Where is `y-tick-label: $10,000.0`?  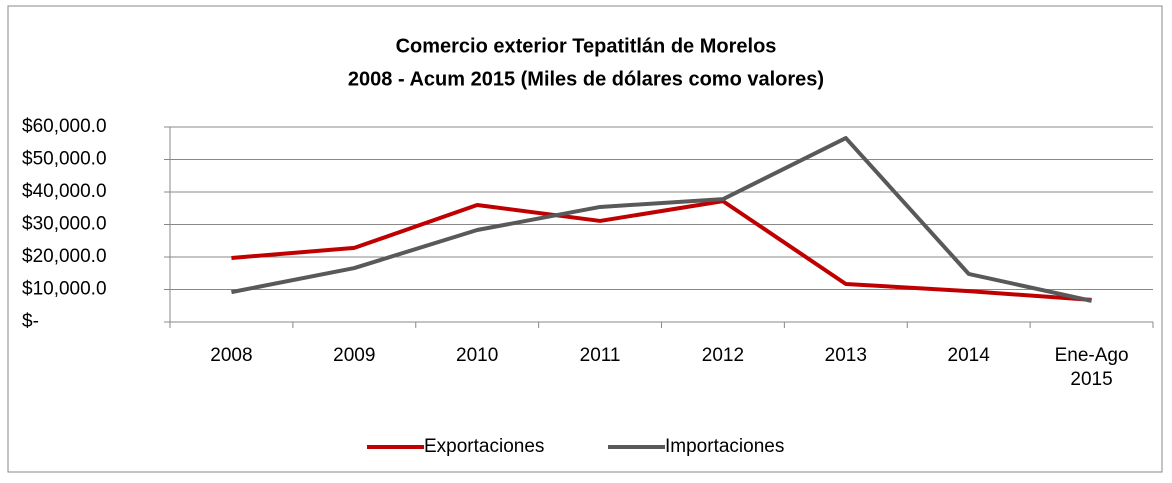 y-tick-label: $10,000.0 is located at coordinates (64, 289).